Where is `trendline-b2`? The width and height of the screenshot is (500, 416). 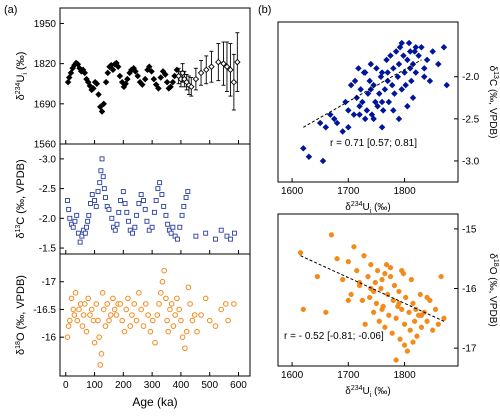 trendline-b2 is located at coordinates (372, 288).